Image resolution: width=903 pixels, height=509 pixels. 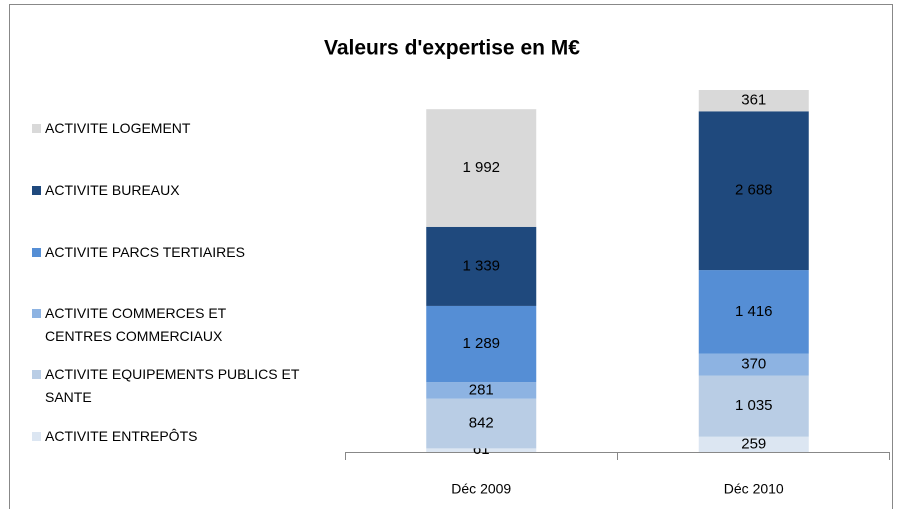 I want to click on legend-label: ACTIVITE LOGEMENT, so click(x=118, y=128).